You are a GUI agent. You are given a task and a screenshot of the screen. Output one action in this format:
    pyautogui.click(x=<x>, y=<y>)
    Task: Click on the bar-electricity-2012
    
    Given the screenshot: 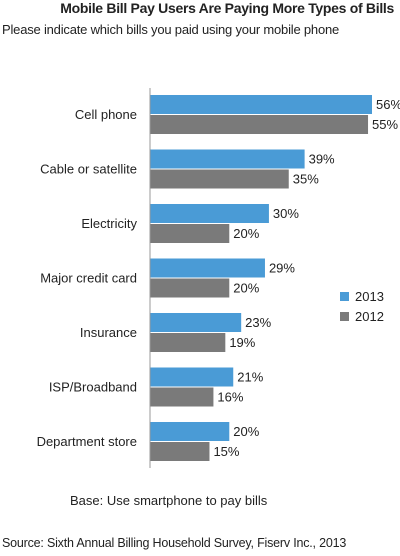 What is the action you would take?
    pyautogui.click(x=190, y=233)
    